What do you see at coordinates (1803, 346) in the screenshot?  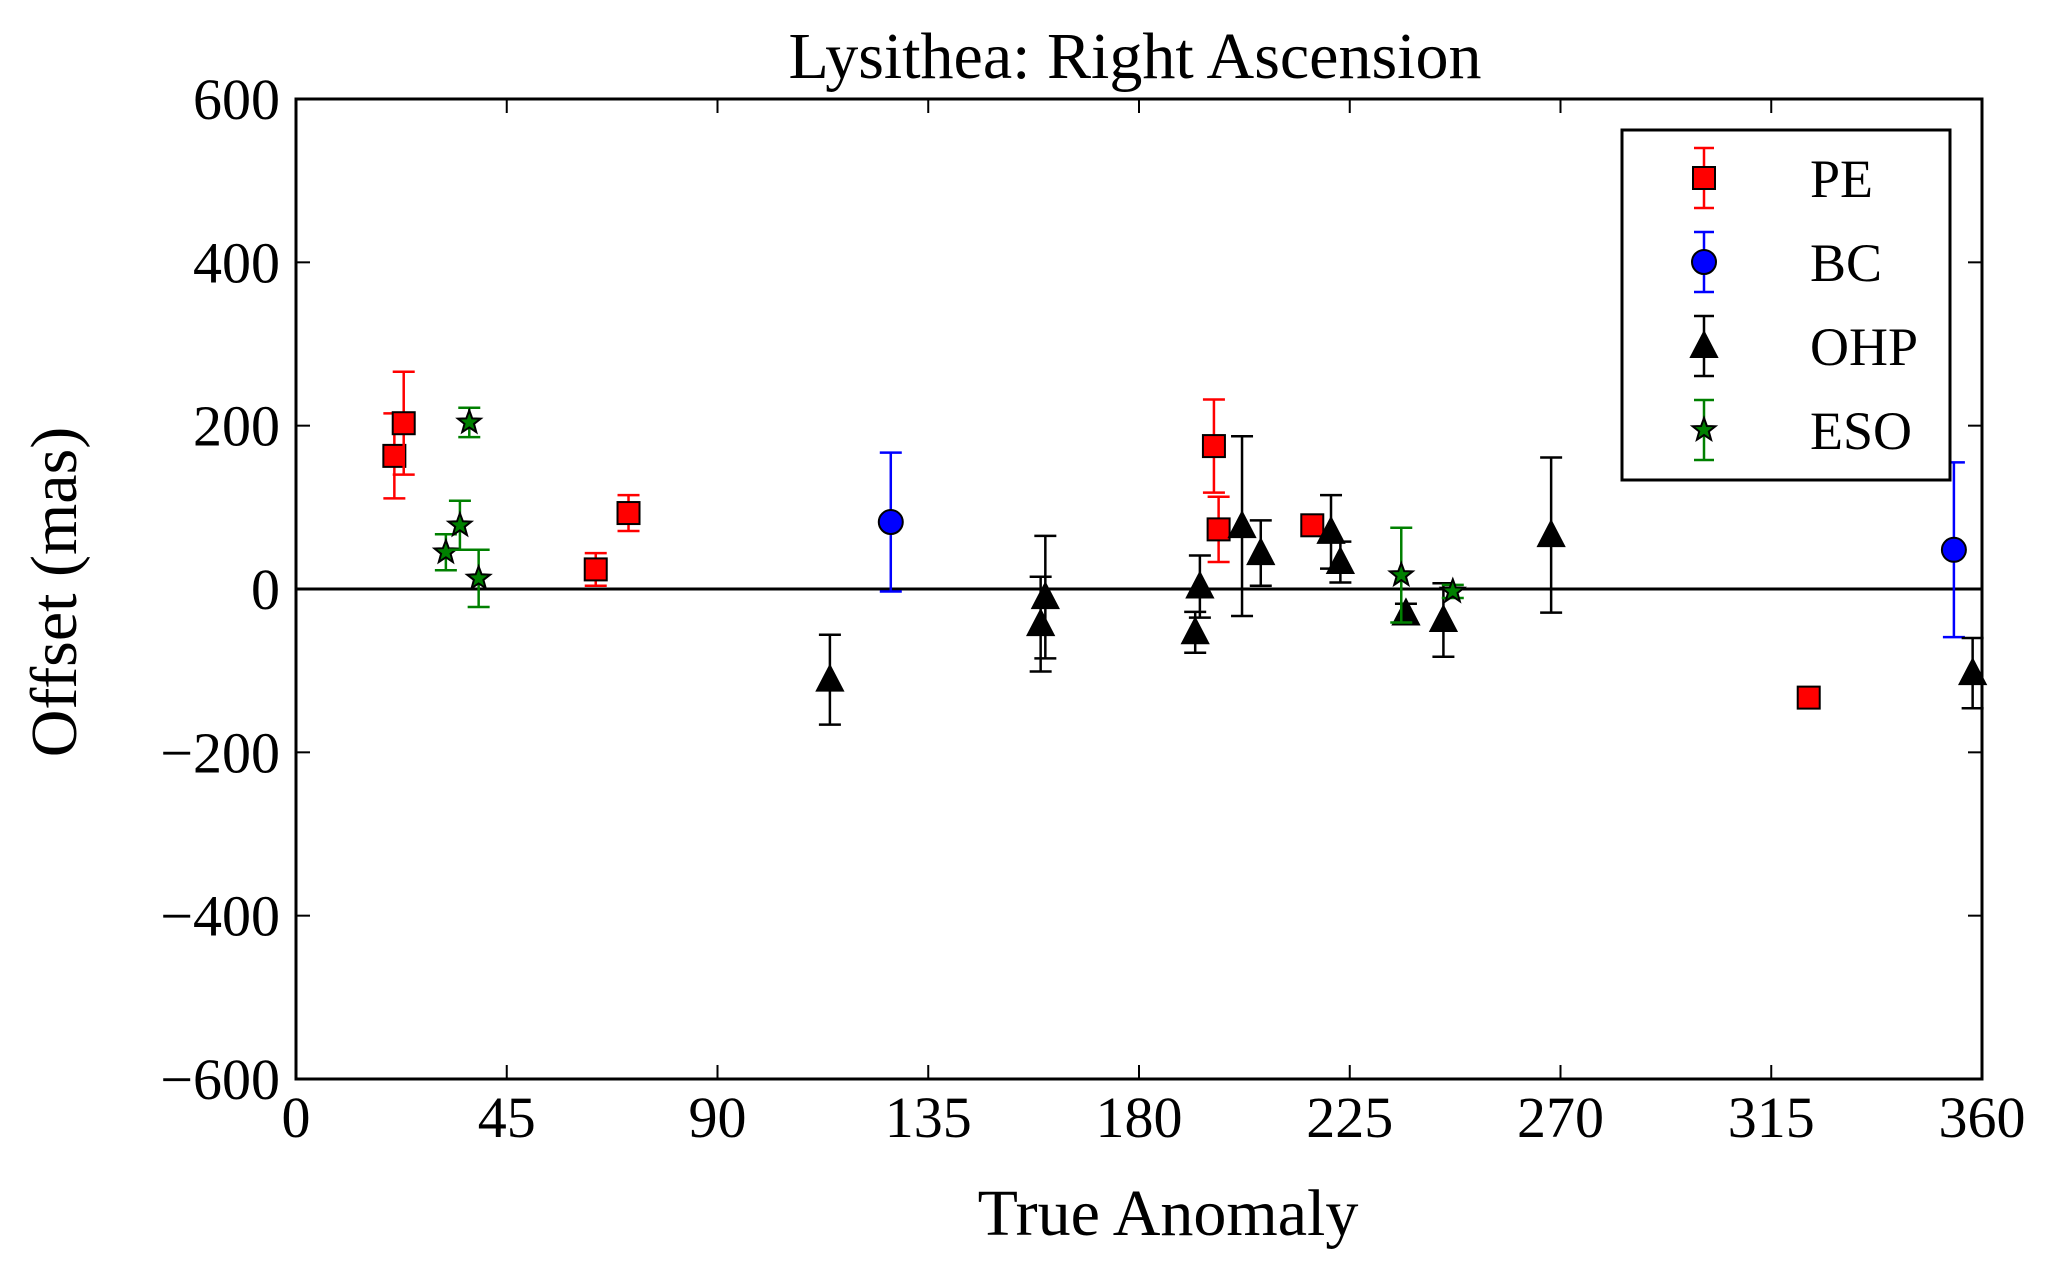 I see `legend-entry-ohp: OHP` at bounding box center [1803, 346].